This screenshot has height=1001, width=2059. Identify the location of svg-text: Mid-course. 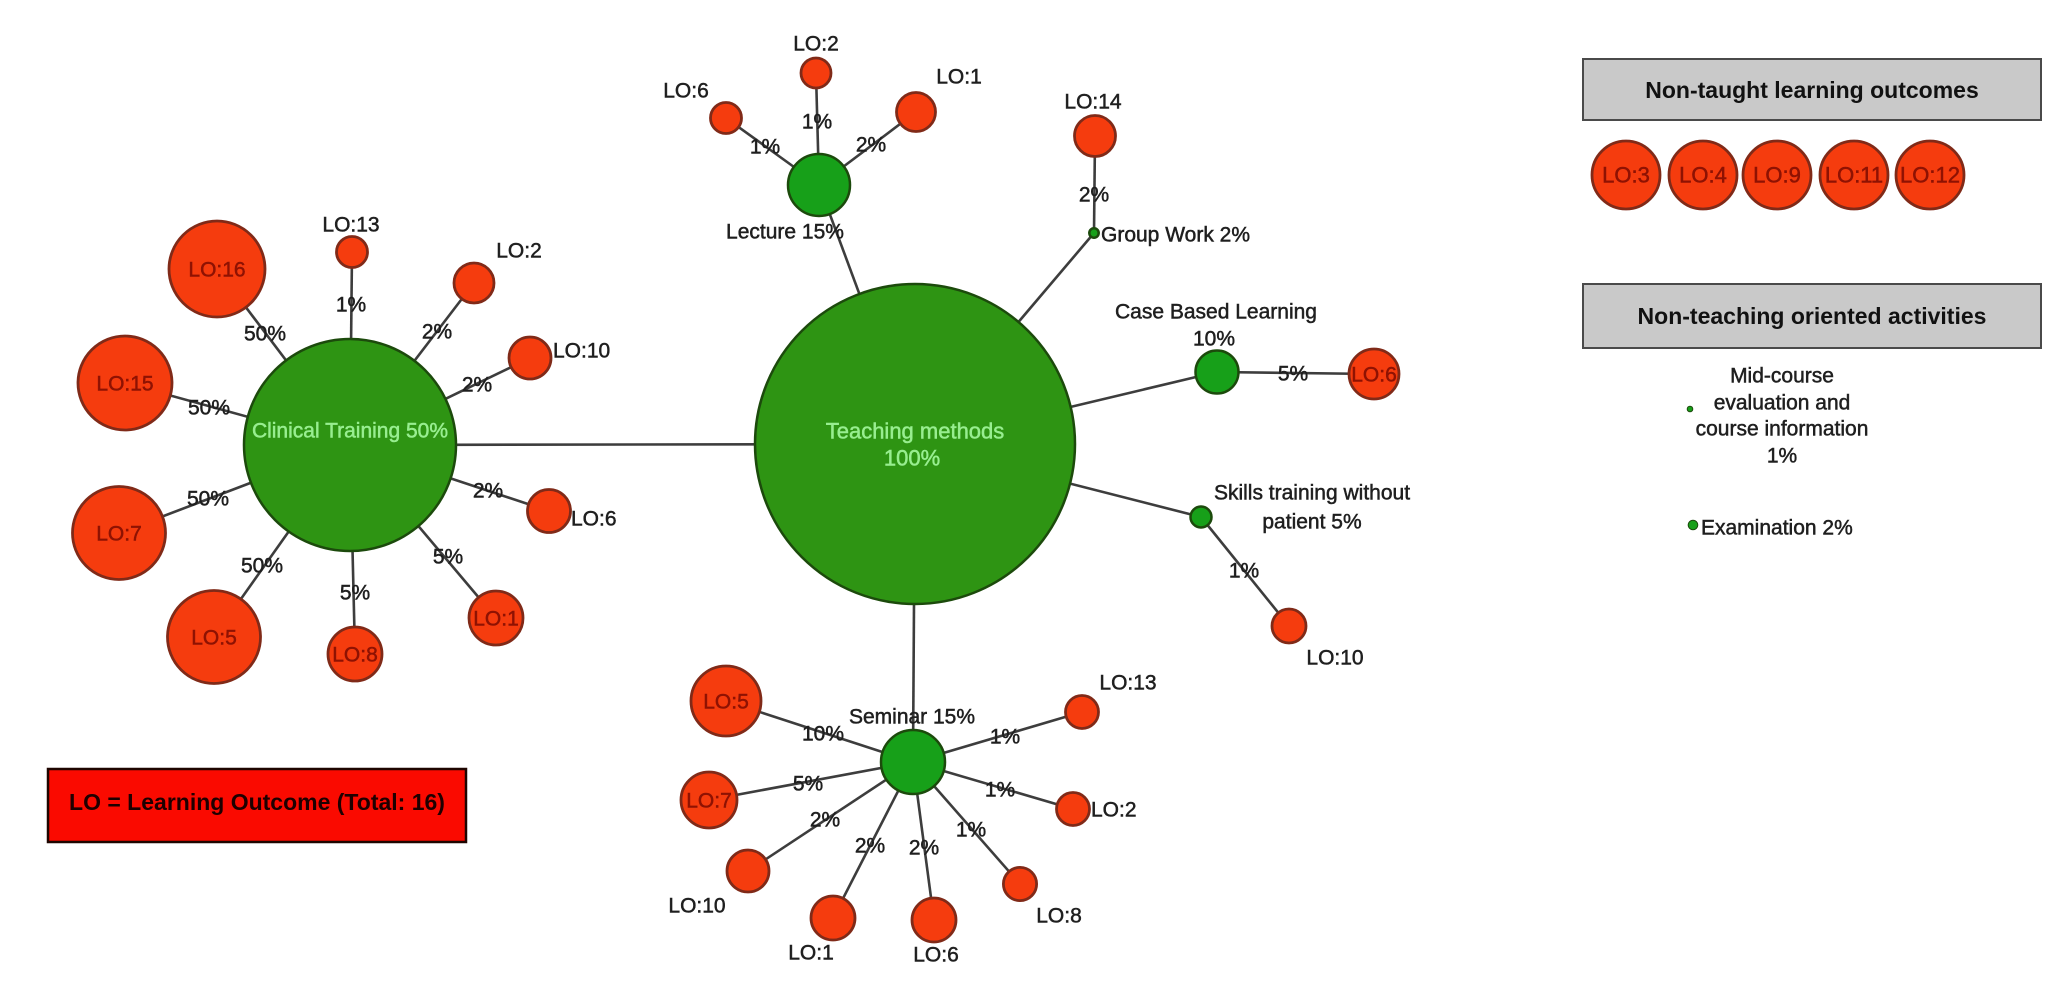
(1782, 375).